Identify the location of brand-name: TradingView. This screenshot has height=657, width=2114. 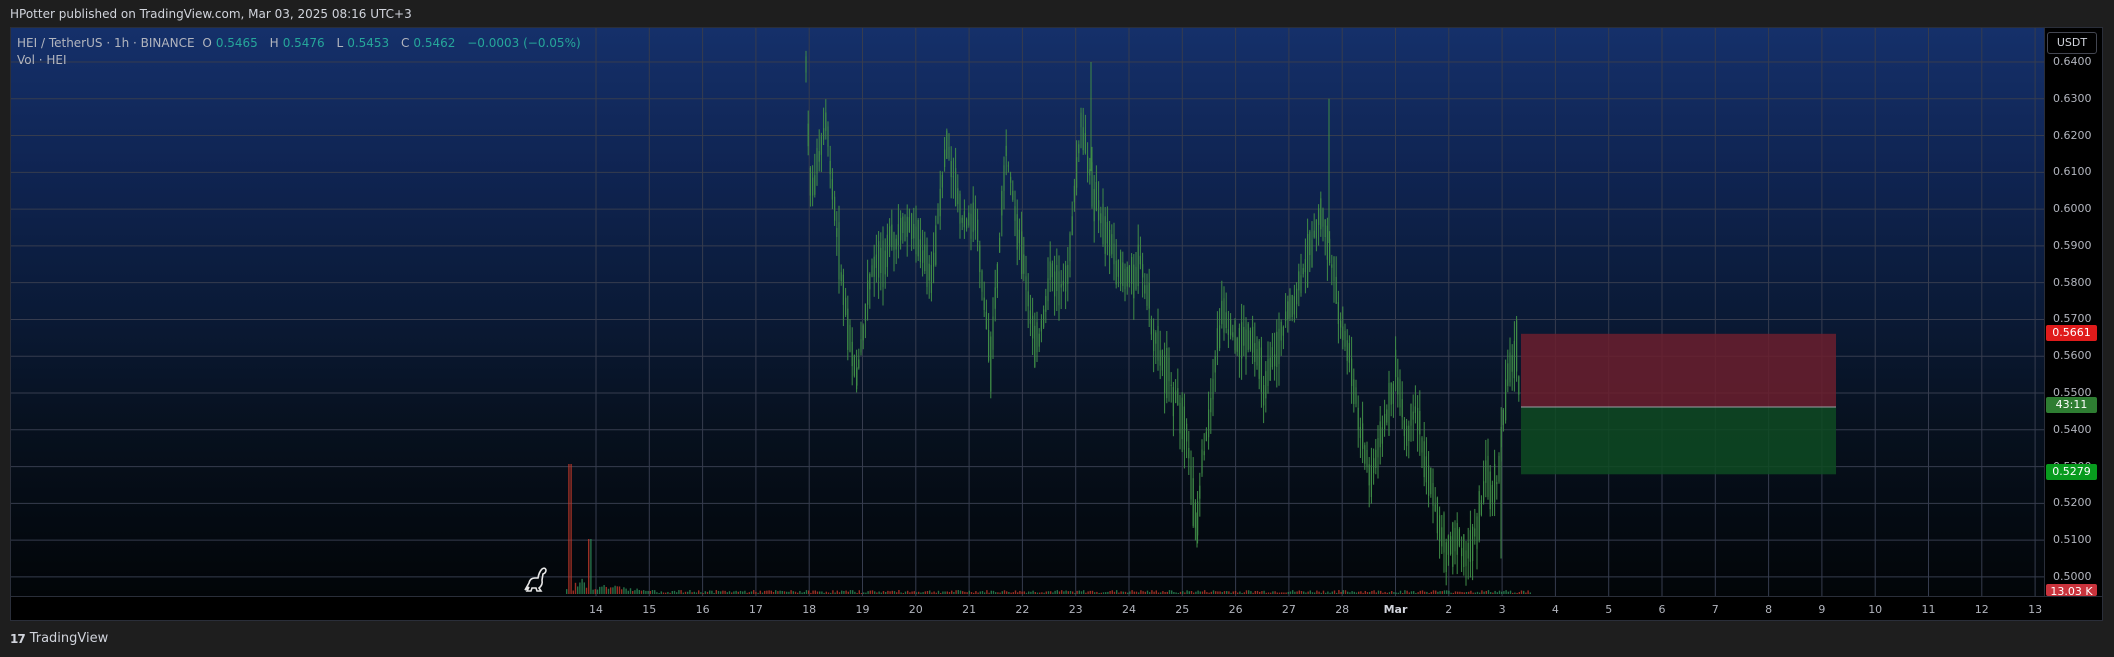
(69, 638).